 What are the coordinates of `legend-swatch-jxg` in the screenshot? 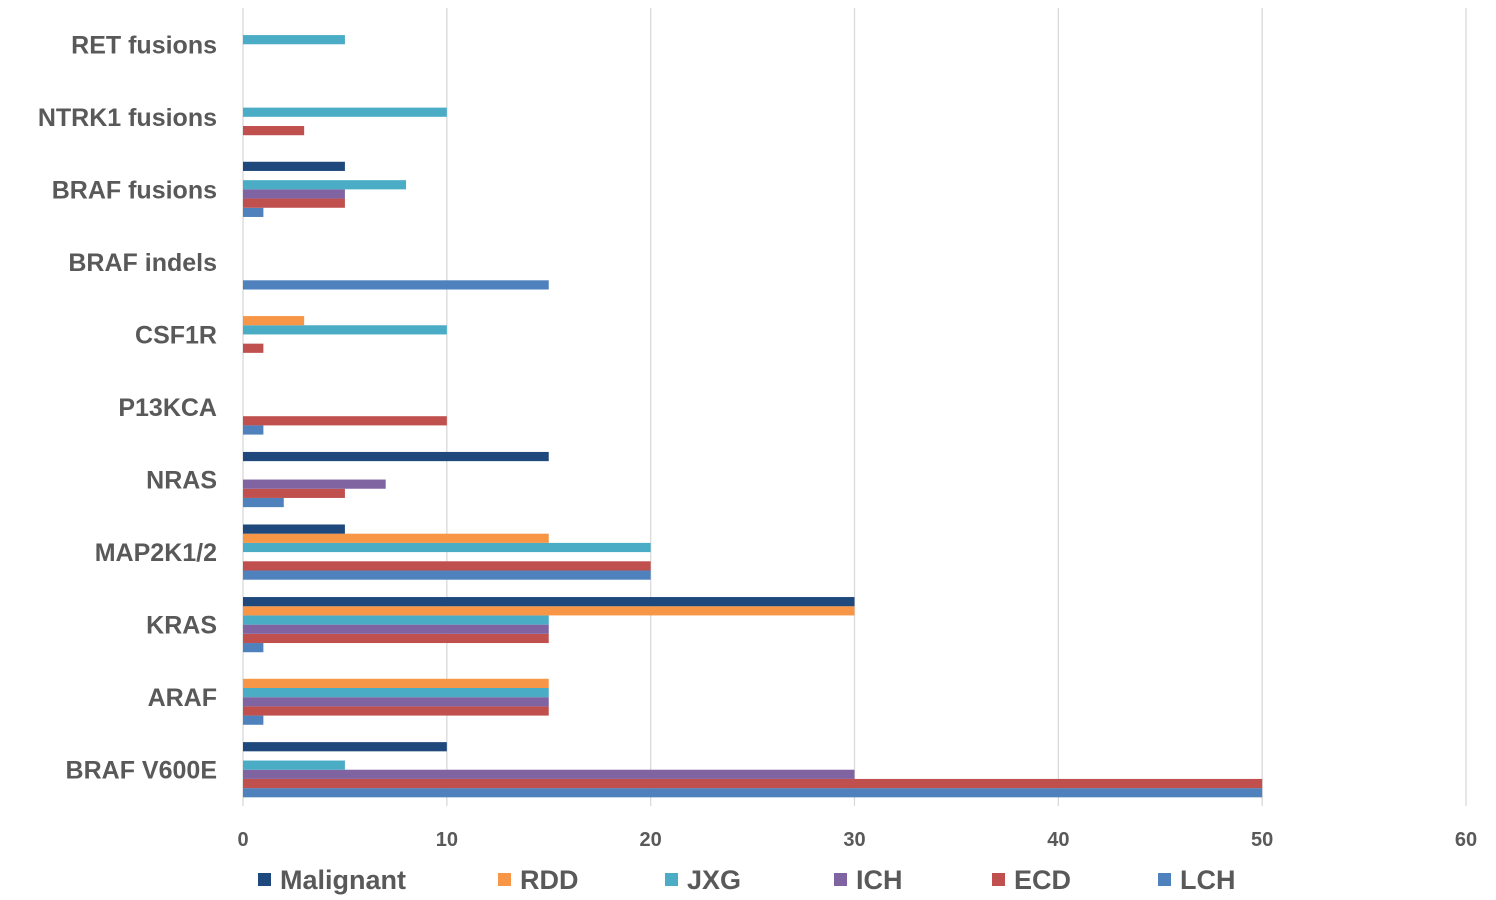 It's located at (671, 879).